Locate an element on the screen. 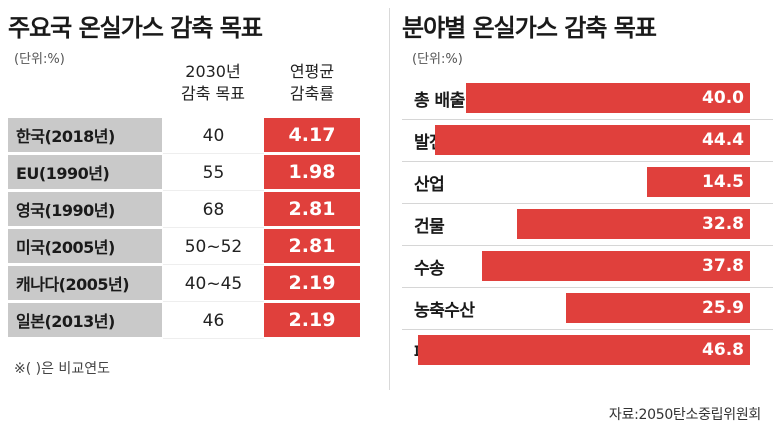 The width and height of the screenshot is (773, 438). table-row: 한국(2018년) 40 4.17 is located at coordinates (184, 136).